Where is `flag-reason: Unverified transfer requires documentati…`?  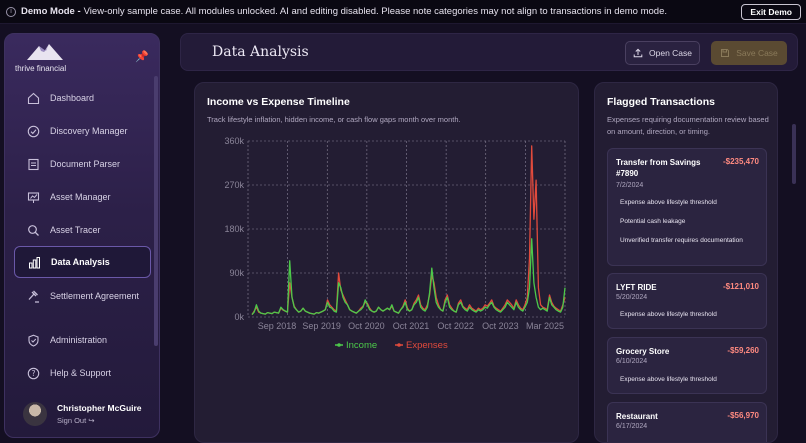
flag-reason: Unverified transfer requires documentati… is located at coordinates (681, 240).